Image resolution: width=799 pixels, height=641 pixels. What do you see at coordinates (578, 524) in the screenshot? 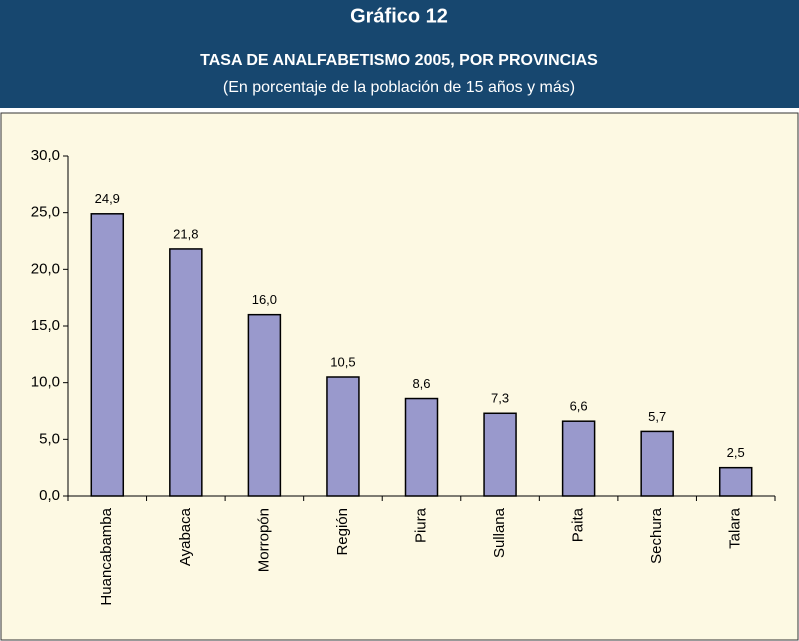
I see `x-tick-label: Paita` at bounding box center [578, 524].